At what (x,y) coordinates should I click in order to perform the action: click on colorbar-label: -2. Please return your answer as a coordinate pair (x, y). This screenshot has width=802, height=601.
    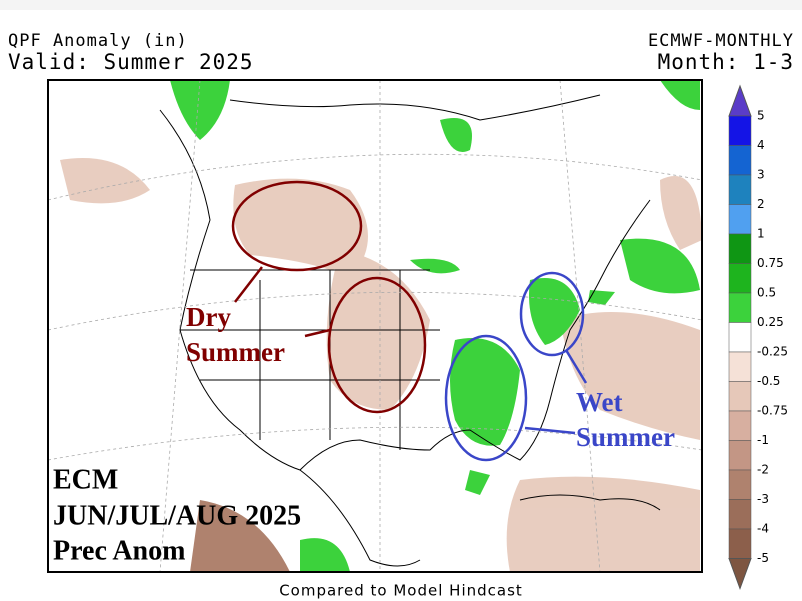
    Looking at the image, I should click on (763, 470).